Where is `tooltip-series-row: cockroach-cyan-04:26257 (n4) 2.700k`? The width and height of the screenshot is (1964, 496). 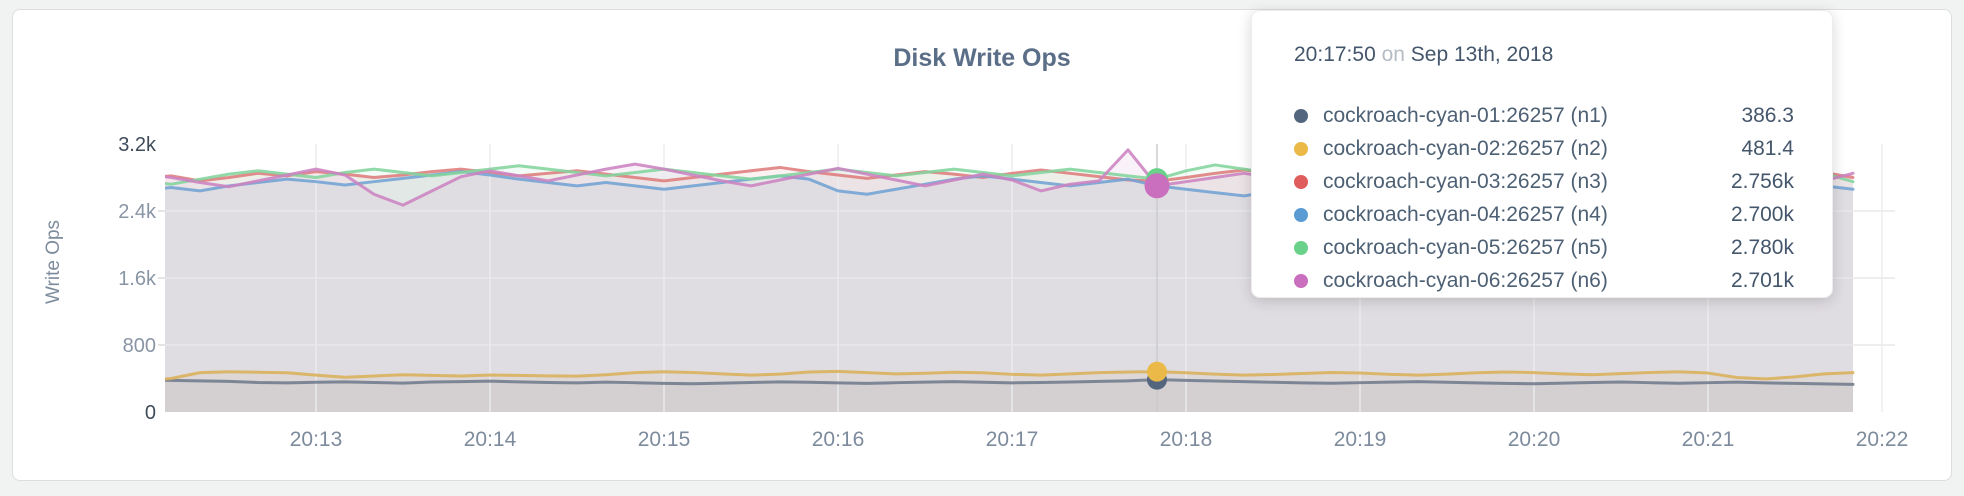
tooltip-series-row: cockroach-cyan-04:26257 (n4) 2.700k is located at coordinates (1544, 214).